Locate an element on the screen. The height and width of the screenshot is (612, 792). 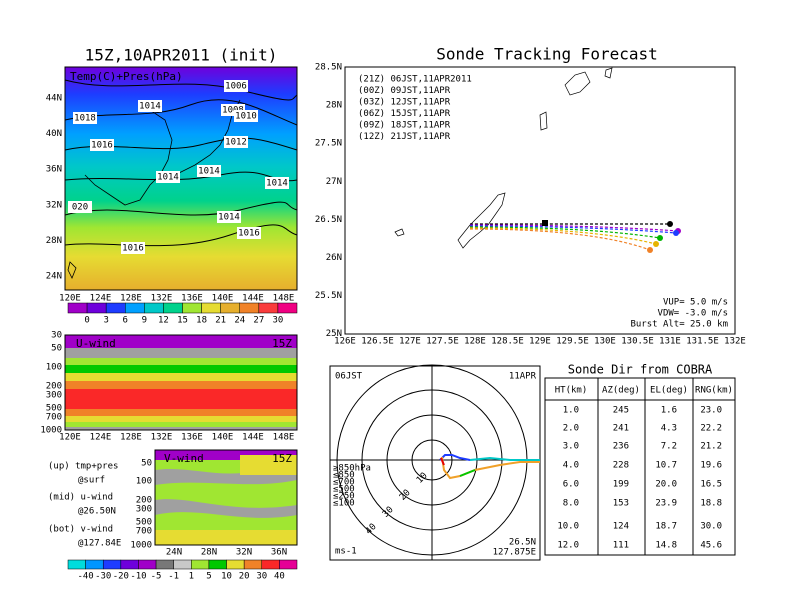
trajectories is located at coordinates (575, 236).